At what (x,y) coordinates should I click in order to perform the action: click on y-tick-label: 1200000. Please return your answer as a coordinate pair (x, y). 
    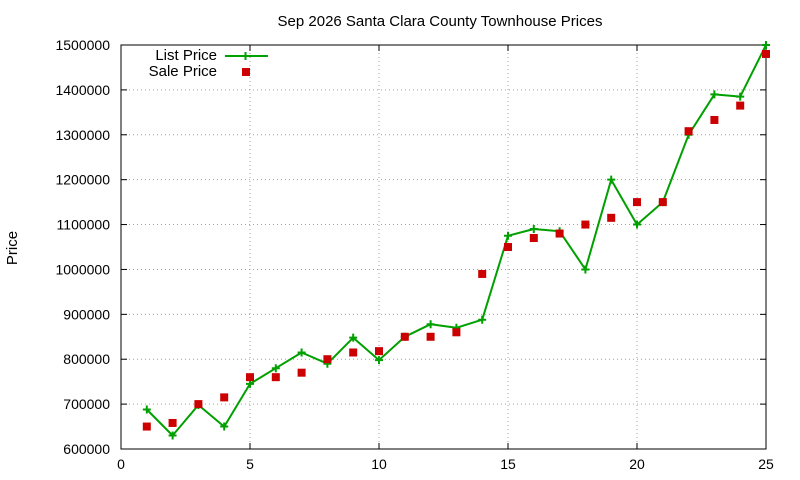
    Looking at the image, I should click on (82, 180).